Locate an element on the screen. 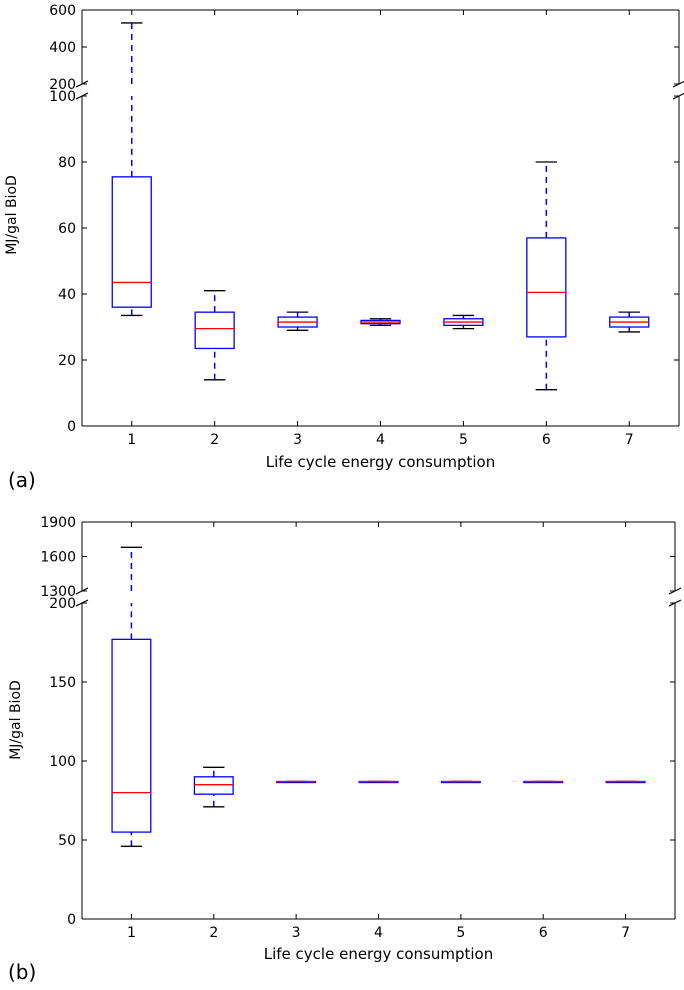 Image resolution: width=684 pixels, height=990 pixels. upper-ytick-label: 1900 is located at coordinates (58, 523).